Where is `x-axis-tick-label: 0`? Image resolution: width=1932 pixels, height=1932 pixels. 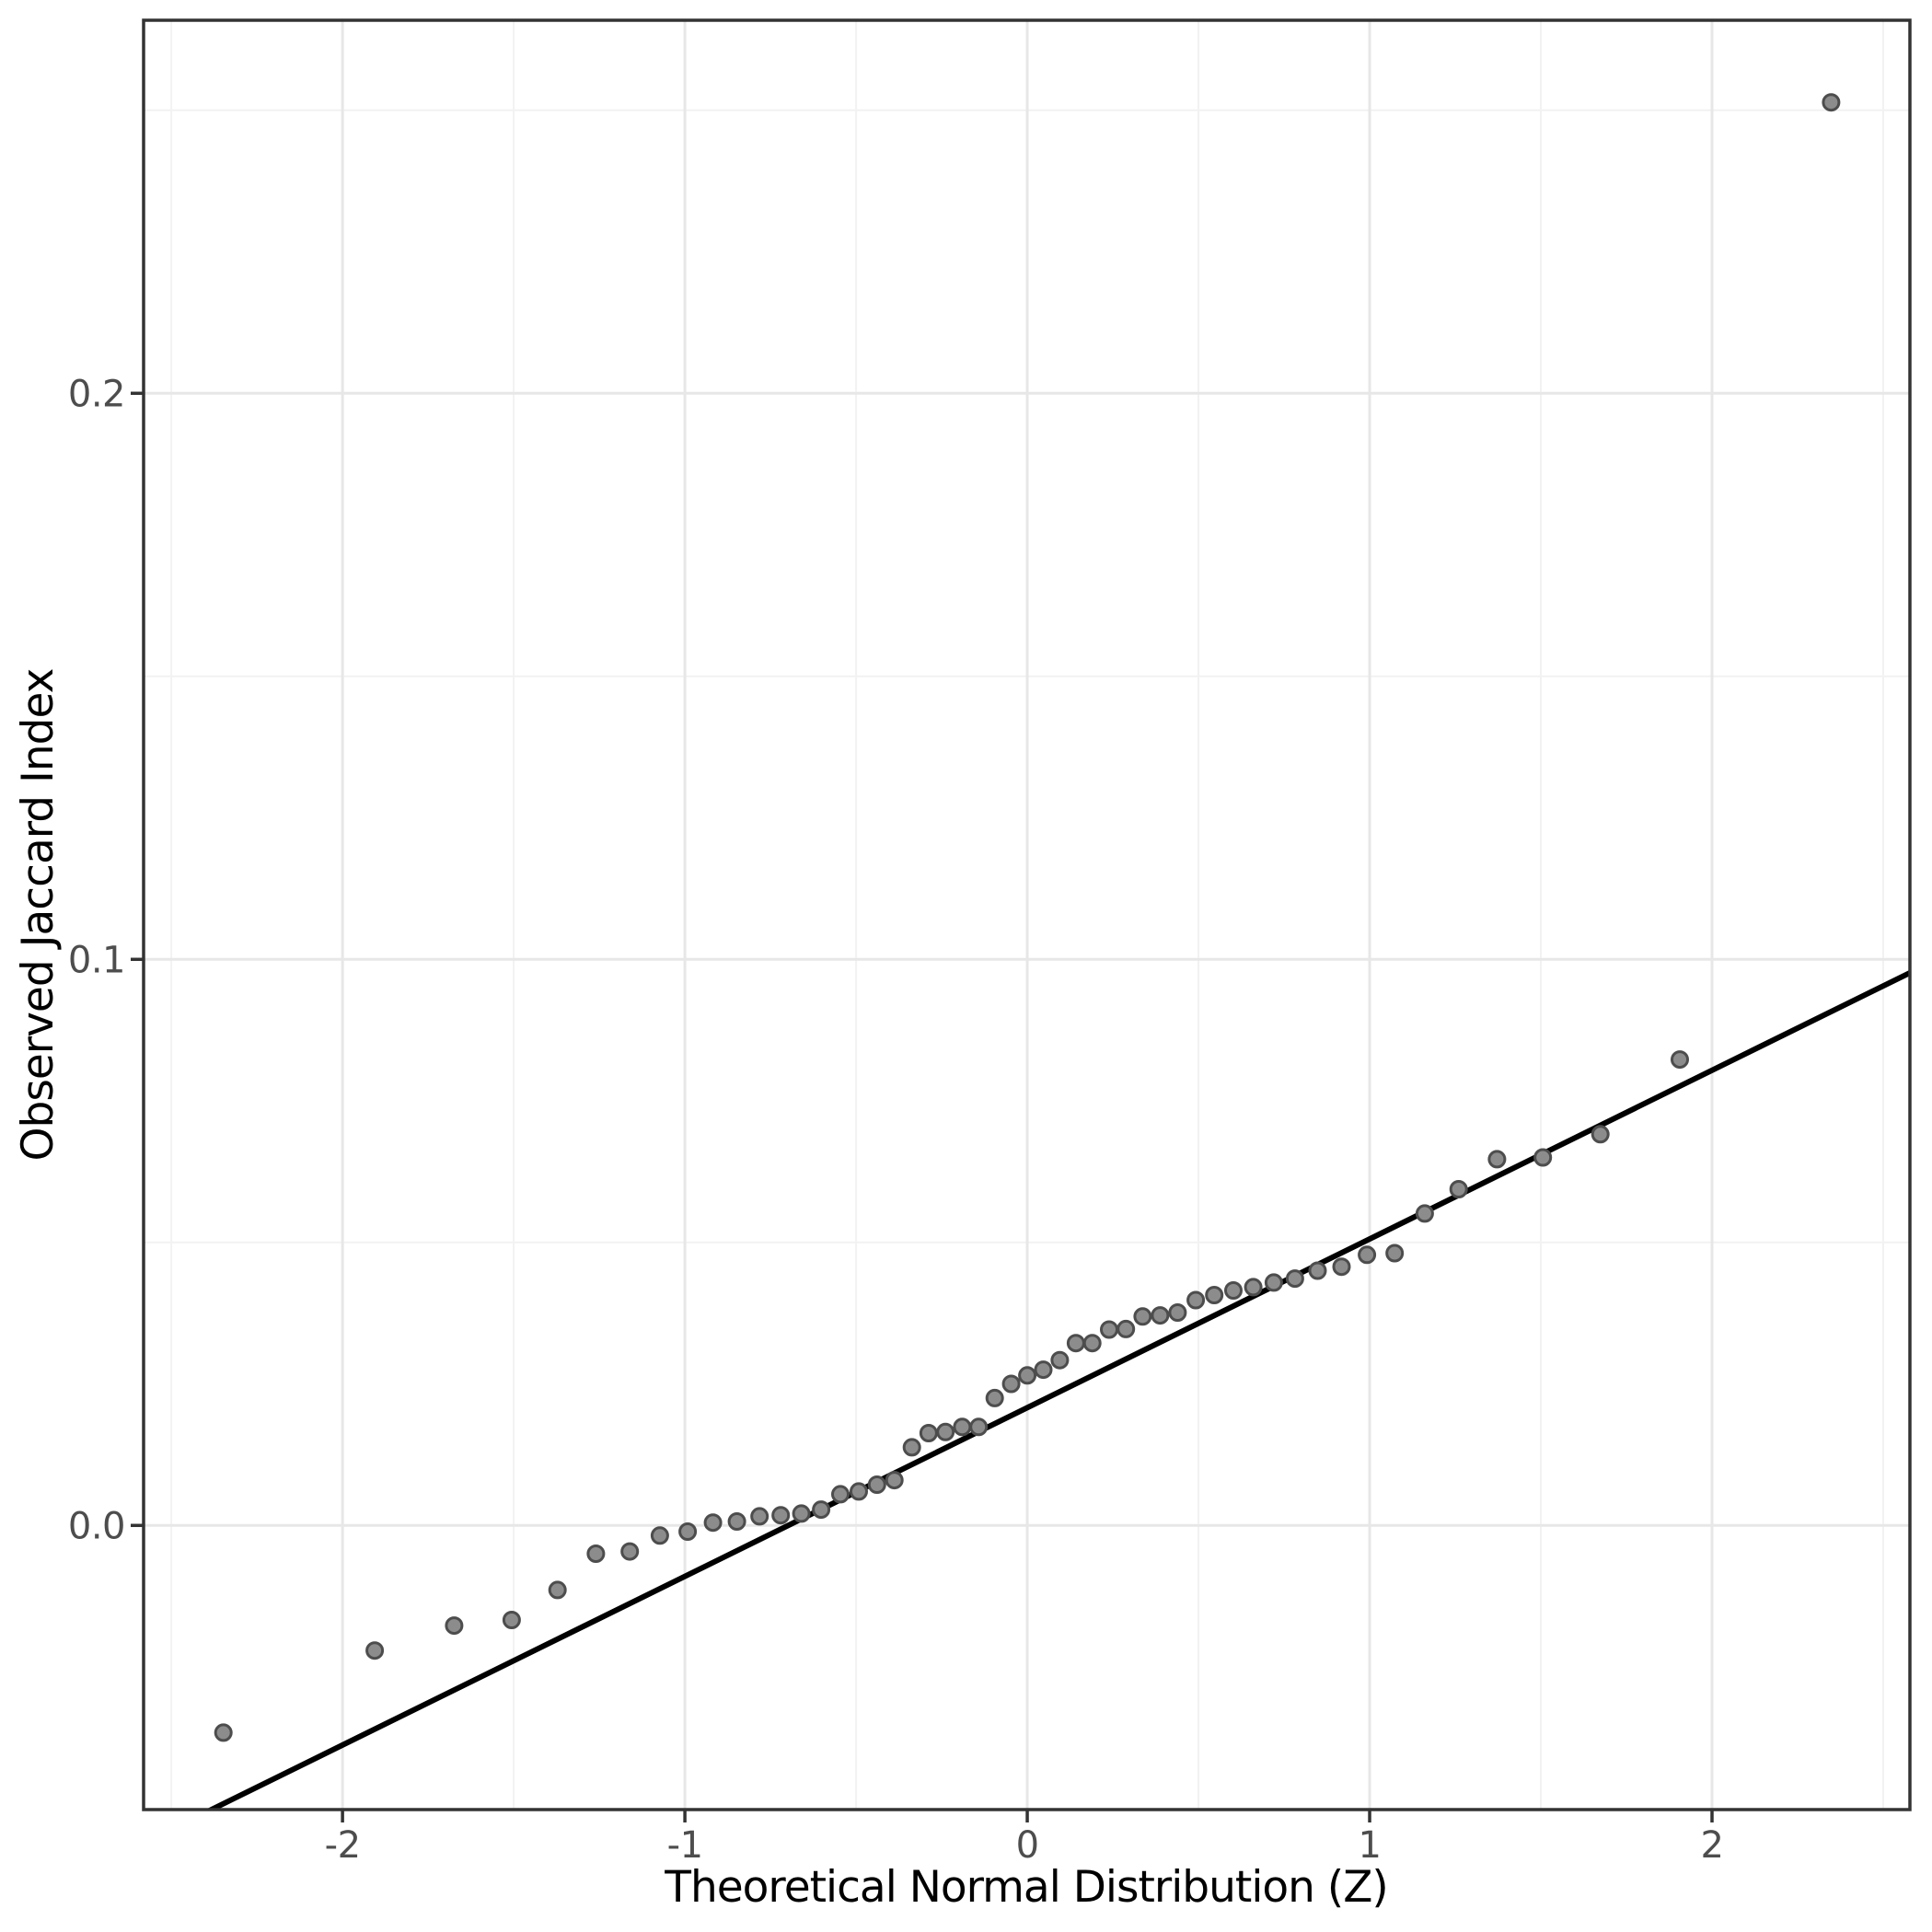 x-axis-tick-label: 0 is located at coordinates (1027, 1846).